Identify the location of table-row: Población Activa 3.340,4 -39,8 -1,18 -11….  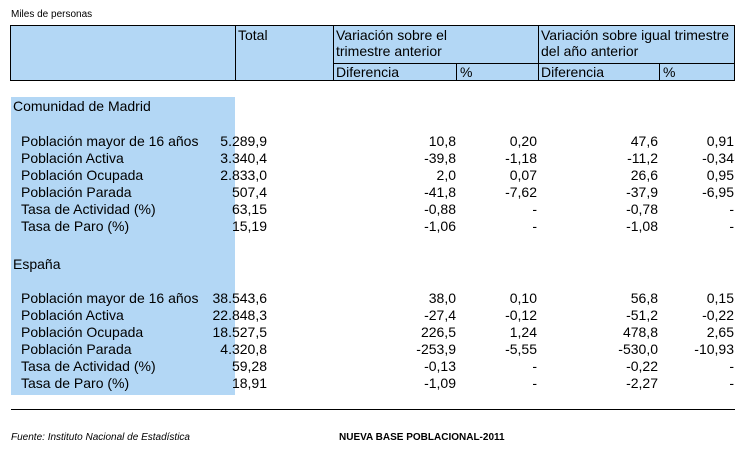
(378, 158).